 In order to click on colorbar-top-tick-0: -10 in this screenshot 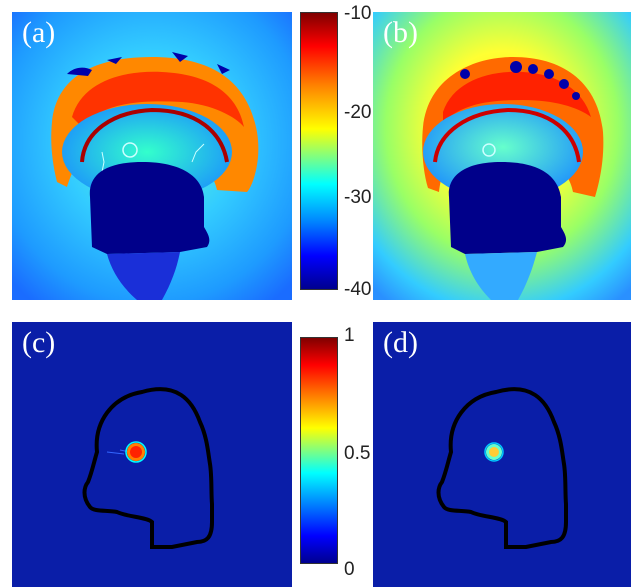, I will do `click(358, 13)`.